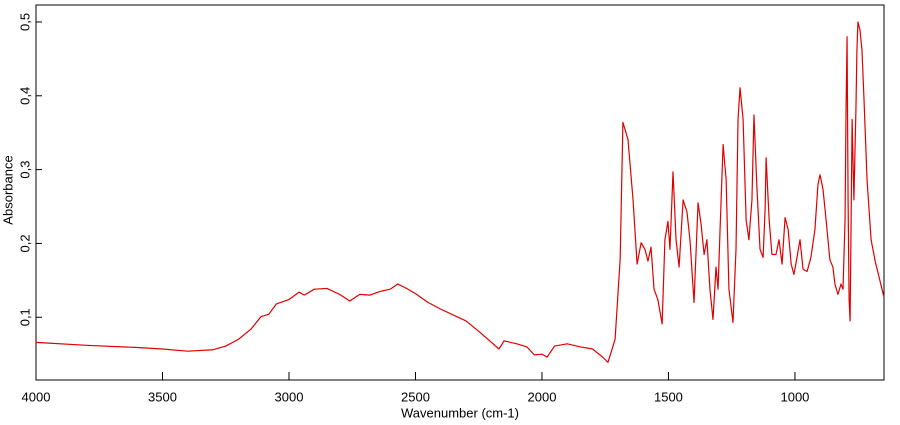 Image resolution: width=900 pixels, height=425 pixels. Describe the element at coordinates (542, 396) in the screenshot. I see `x-tick-label: 2000` at that location.